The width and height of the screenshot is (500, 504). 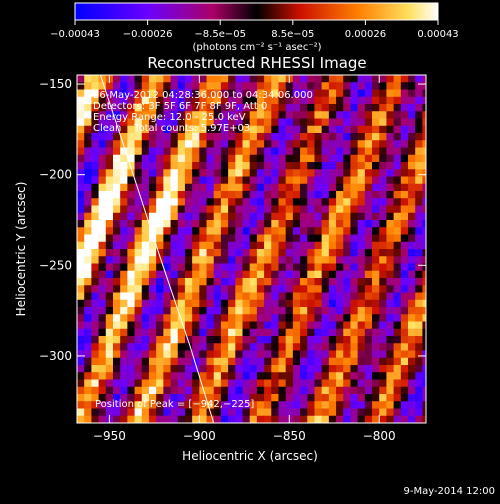 I want to click on colorbar-tick-label: −0.00043, so click(x=75, y=34).